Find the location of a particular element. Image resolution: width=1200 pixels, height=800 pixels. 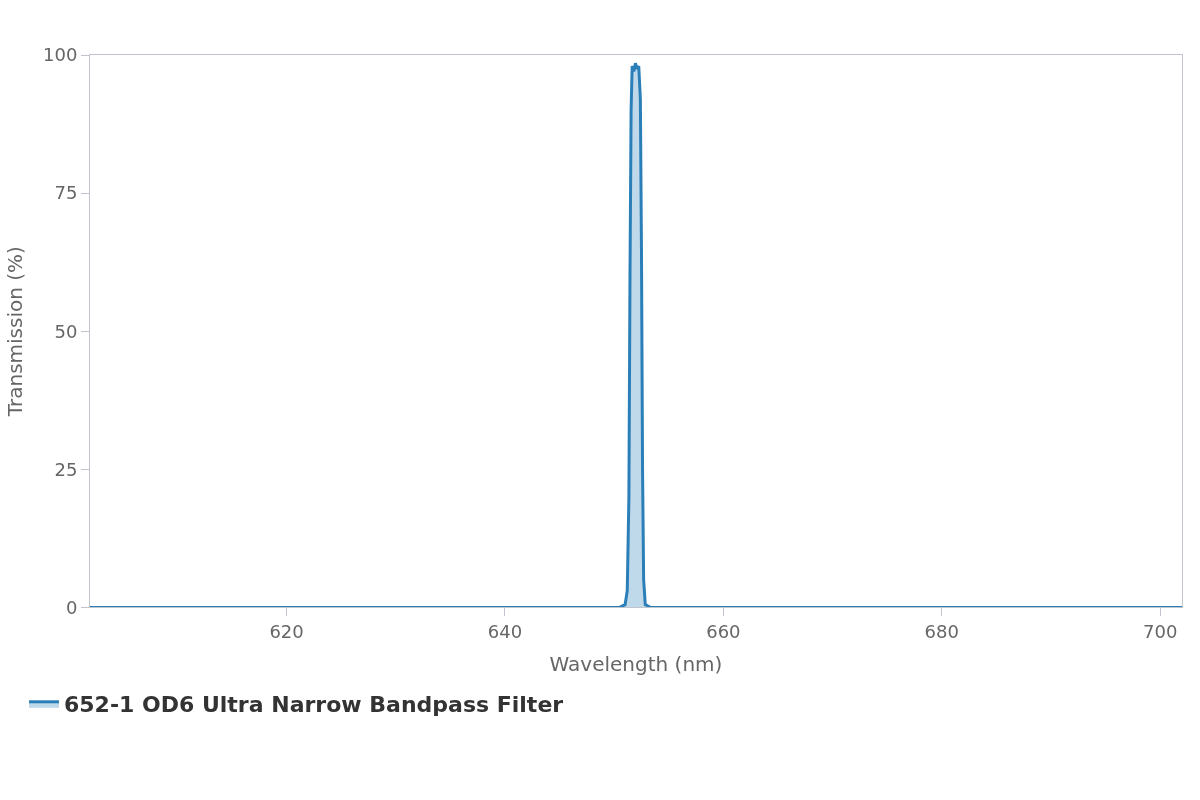

y-tick-label: 50 is located at coordinates (66, 331).